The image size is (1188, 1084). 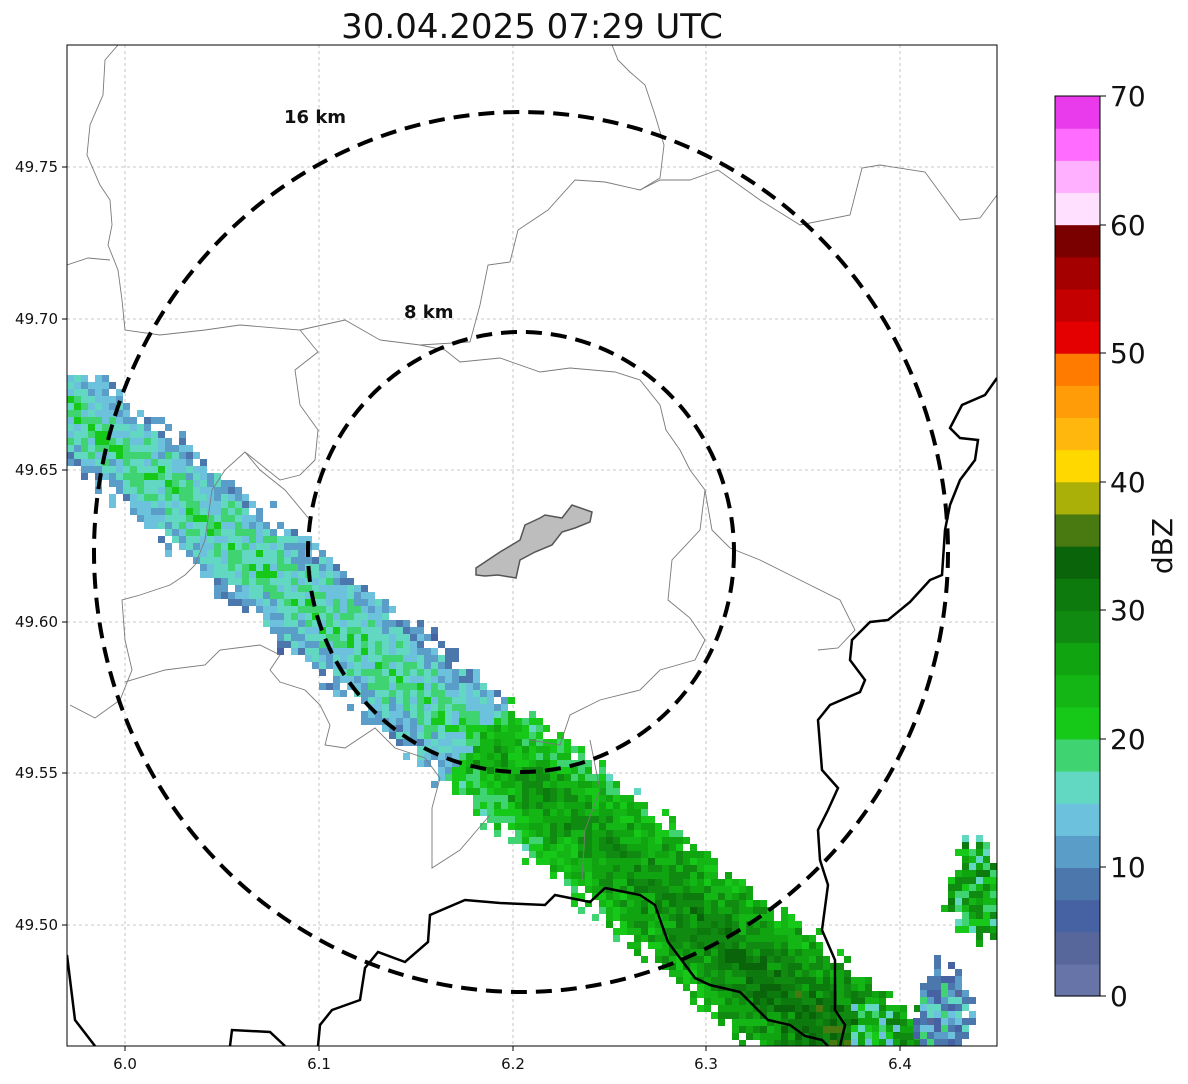 What do you see at coordinates (1077, 241) in the screenshot?
I see `colorbar-swatch` at bounding box center [1077, 241].